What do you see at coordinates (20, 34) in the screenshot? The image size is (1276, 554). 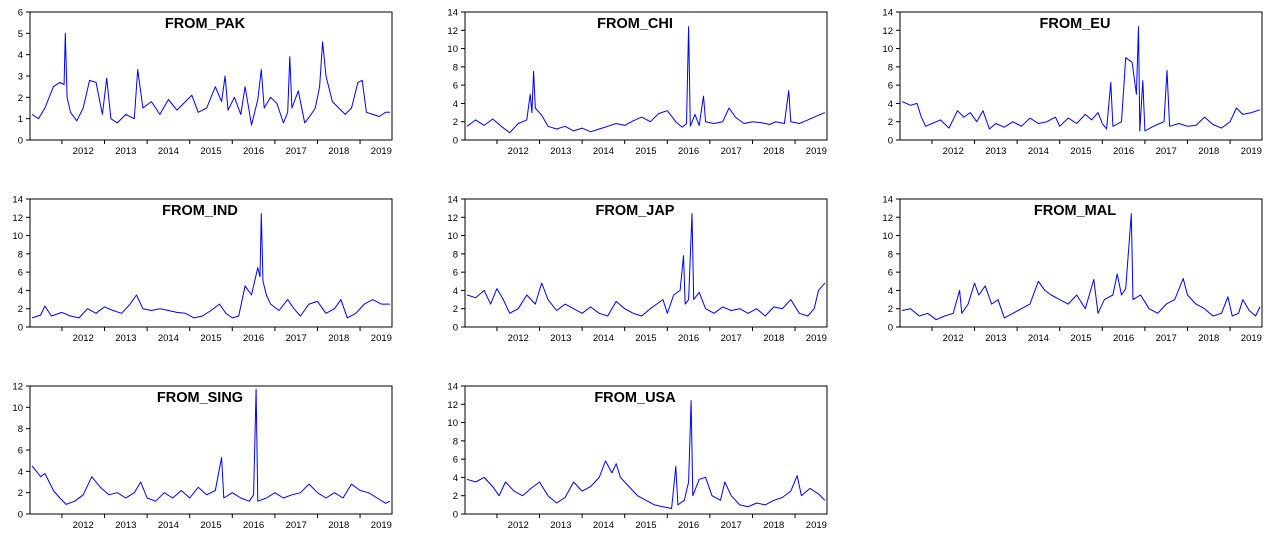 I see `y-tick-label: 5` at bounding box center [20, 34].